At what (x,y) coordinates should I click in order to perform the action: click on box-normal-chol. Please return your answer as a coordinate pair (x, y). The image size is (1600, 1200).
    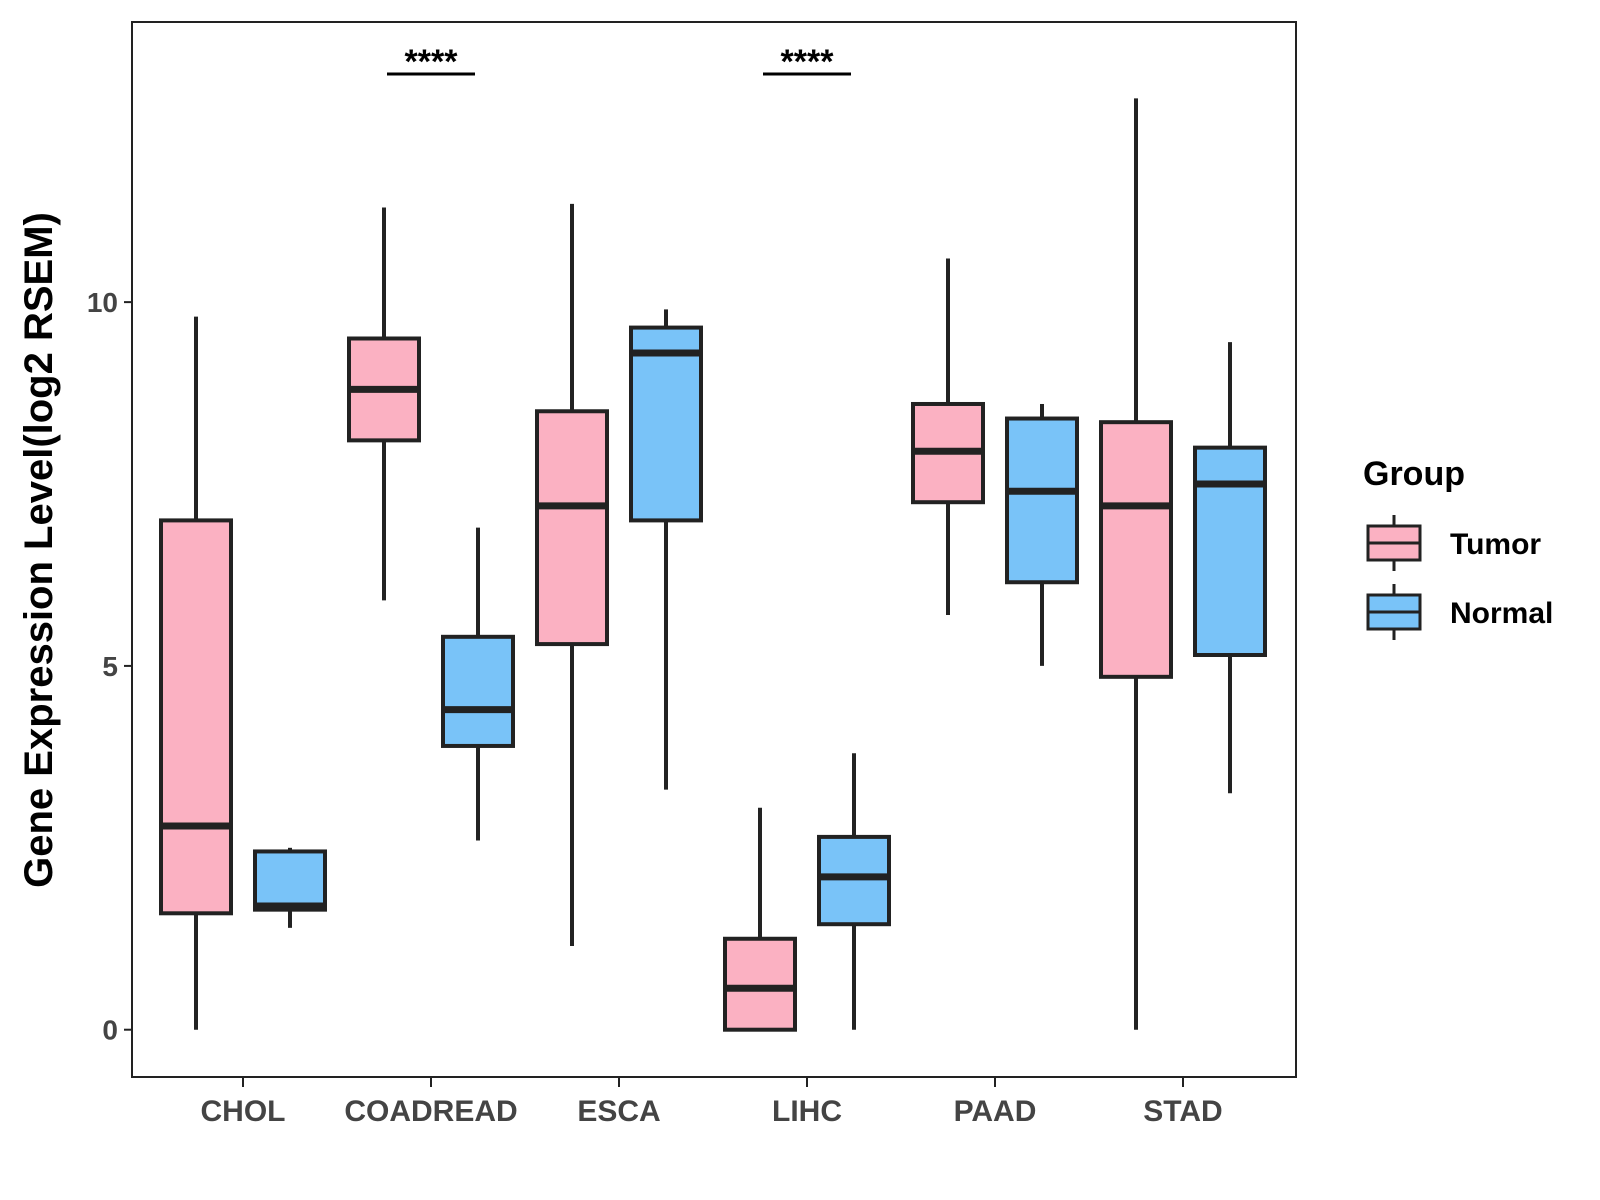
    Looking at the image, I should click on (290, 887).